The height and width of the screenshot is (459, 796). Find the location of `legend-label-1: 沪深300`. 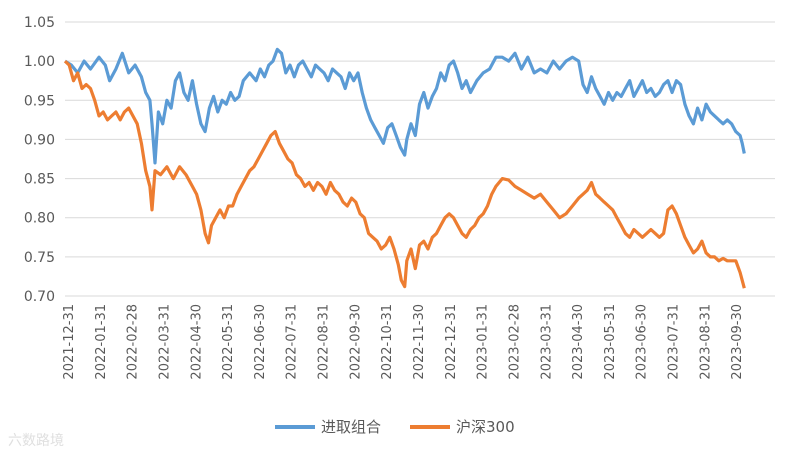

legend-label-1: 沪深300 is located at coordinates (485, 427).